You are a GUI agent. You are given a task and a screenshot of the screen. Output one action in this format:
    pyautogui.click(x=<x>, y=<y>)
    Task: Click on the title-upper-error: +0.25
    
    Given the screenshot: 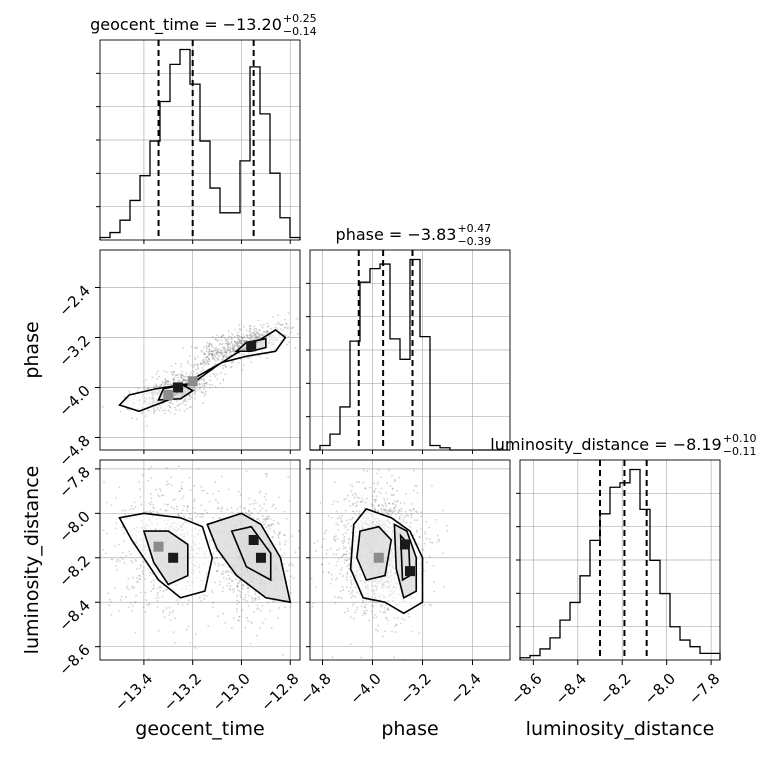 What is the action you would take?
    pyautogui.click(x=300, y=18)
    